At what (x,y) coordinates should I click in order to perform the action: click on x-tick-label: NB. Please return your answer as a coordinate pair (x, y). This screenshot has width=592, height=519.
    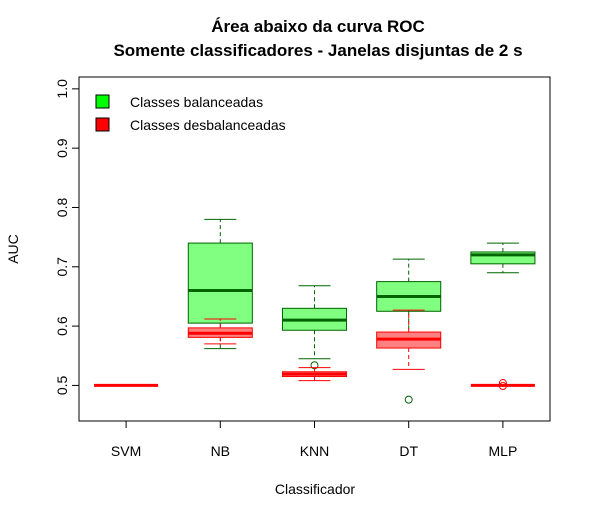
    Looking at the image, I should click on (220, 451).